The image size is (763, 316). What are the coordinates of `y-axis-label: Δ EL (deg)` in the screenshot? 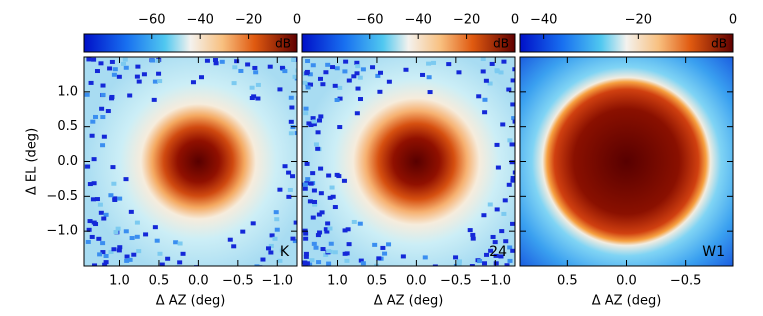 It's located at (32, 161).